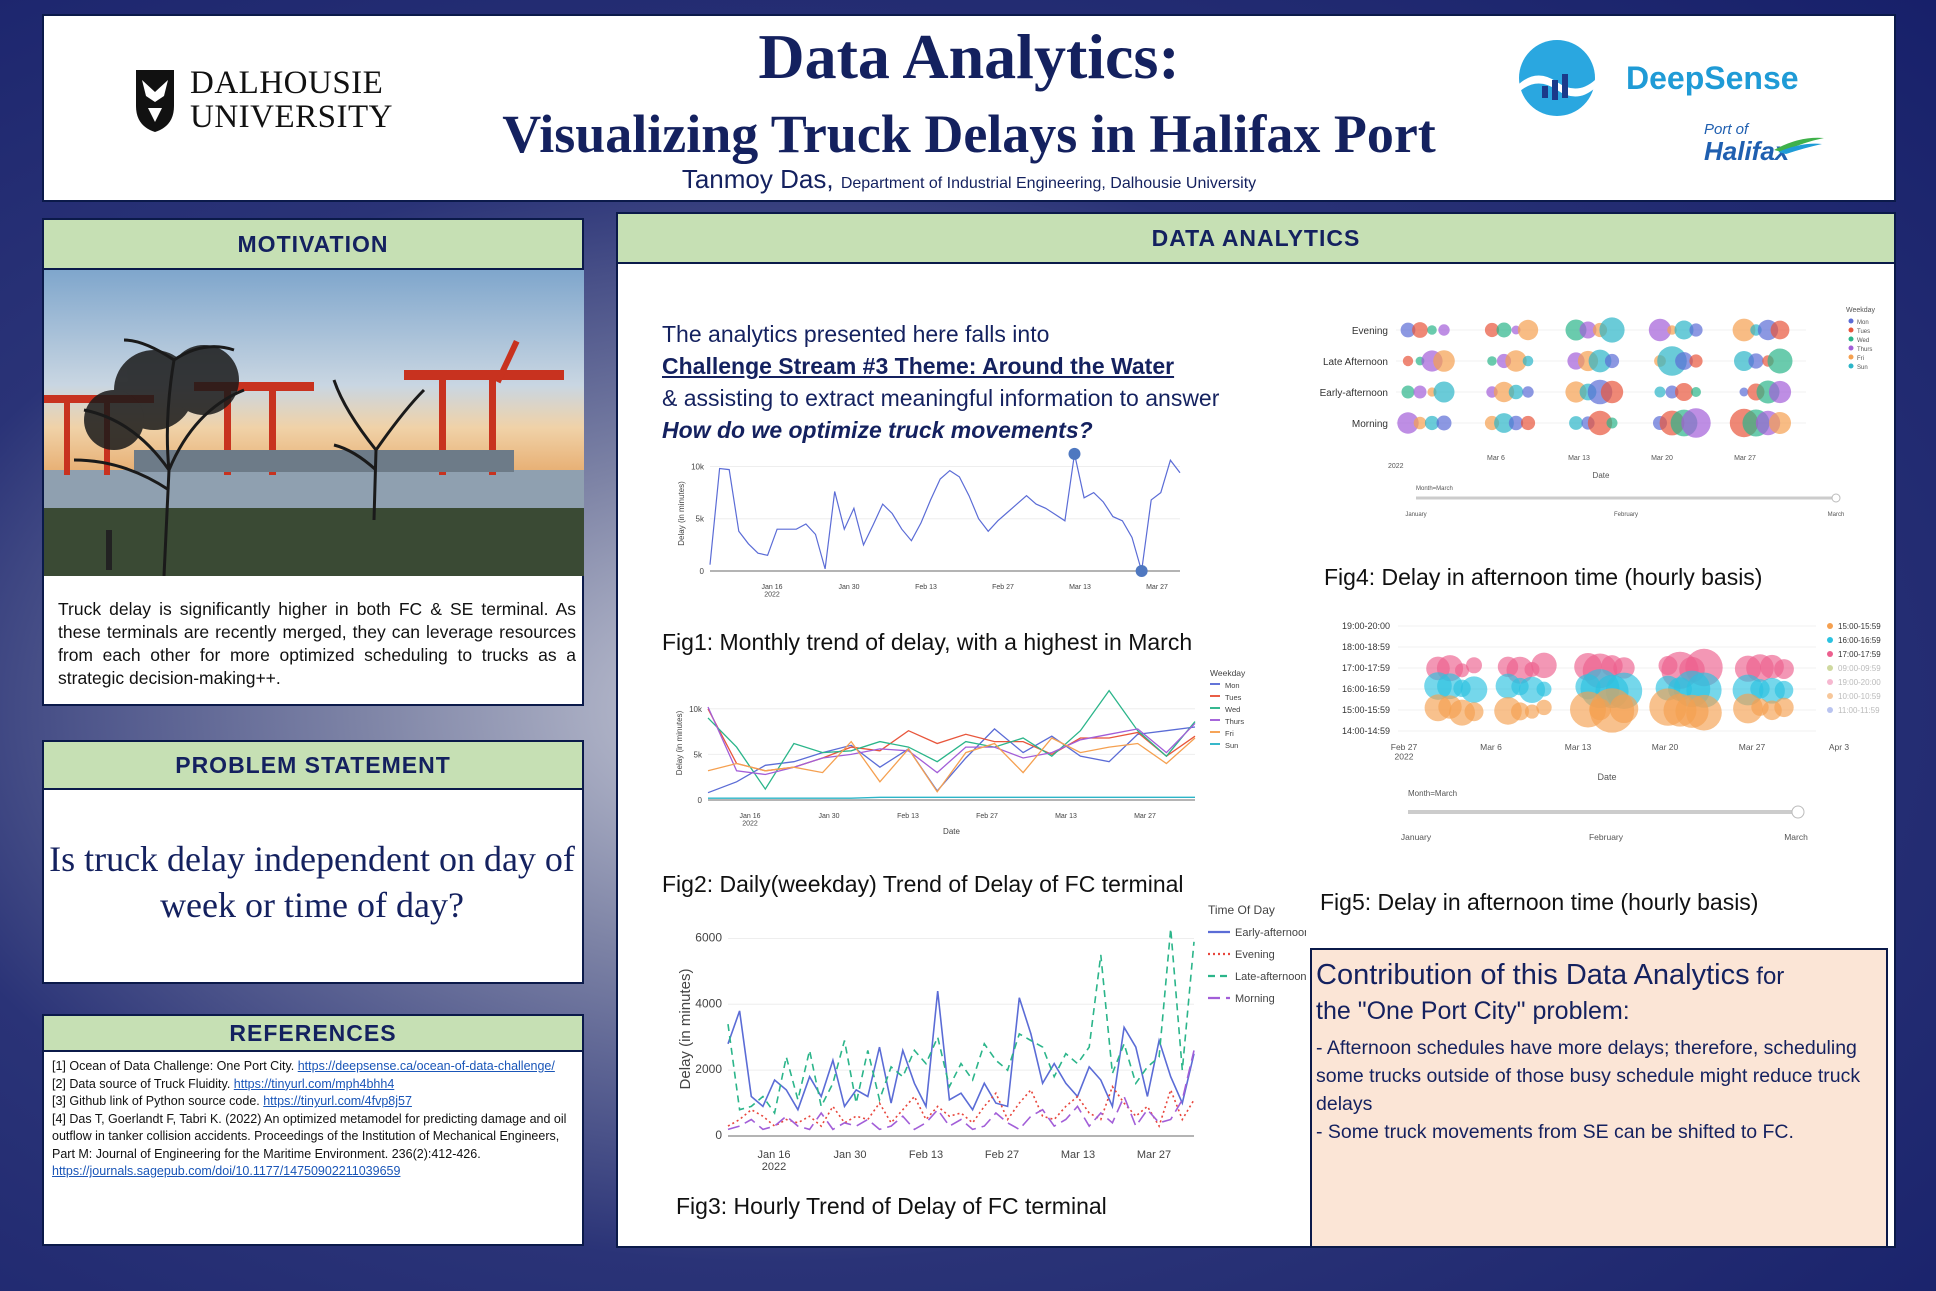 The width and height of the screenshot is (1936, 1291). What do you see at coordinates (969, 56) in the screenshot?
I see `poster-title: Data Analytics:` at bounding box center [969, 56].